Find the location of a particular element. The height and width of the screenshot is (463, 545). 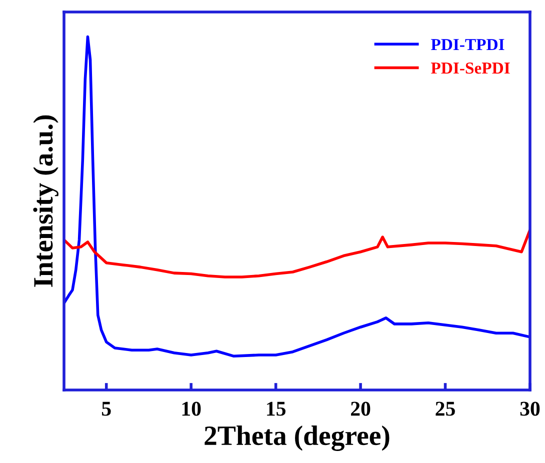

legend-label: PDI-SePDI is located at coordinates (470, 68).